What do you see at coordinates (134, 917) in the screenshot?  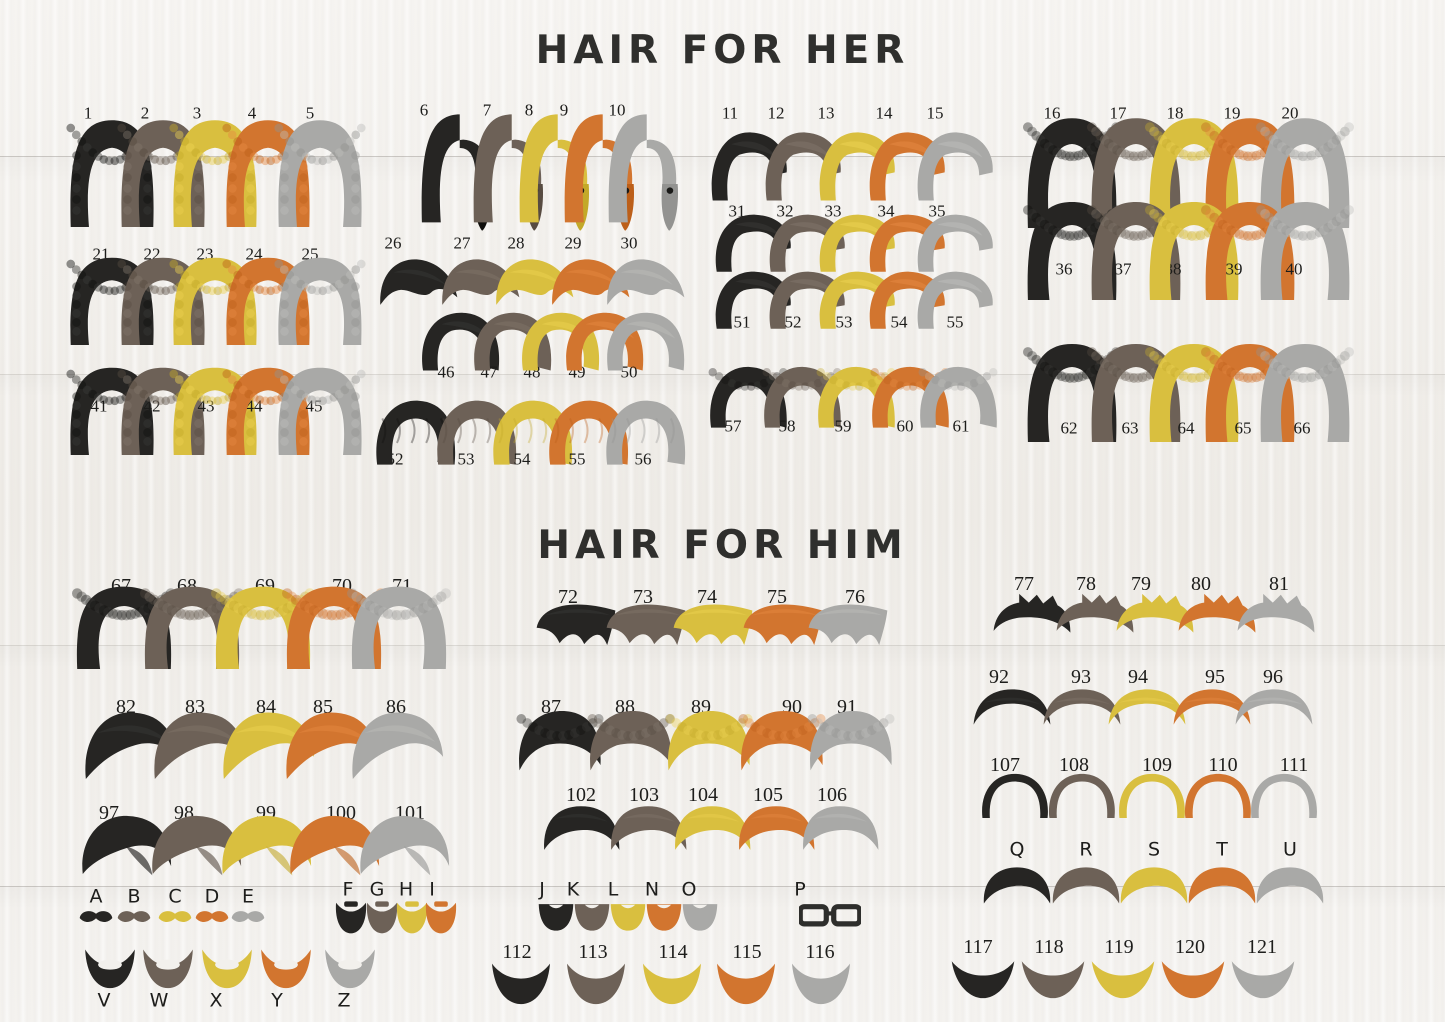 I see `hair-swatch-moustache-row-b` at bounding box center [134, 917].